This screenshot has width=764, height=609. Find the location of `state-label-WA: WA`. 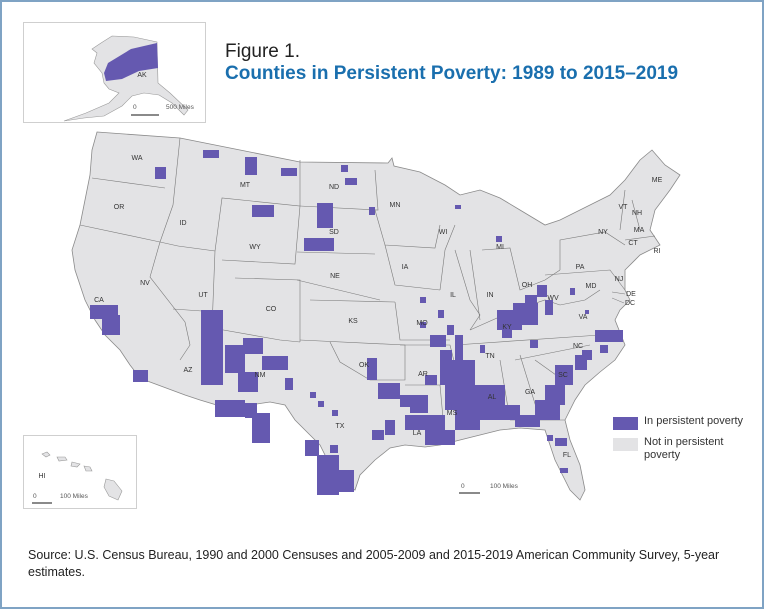

state-label-WA: WA is located at coordinates (136, 158).